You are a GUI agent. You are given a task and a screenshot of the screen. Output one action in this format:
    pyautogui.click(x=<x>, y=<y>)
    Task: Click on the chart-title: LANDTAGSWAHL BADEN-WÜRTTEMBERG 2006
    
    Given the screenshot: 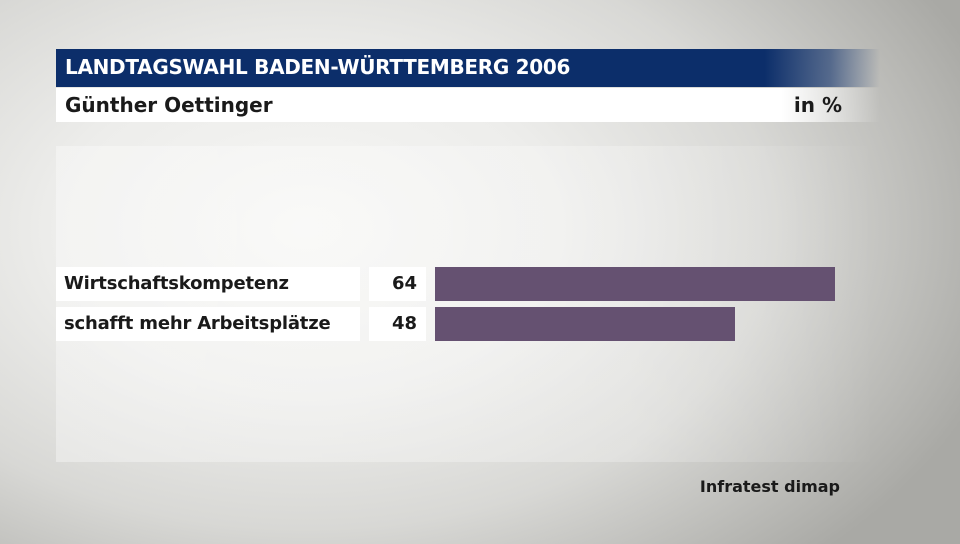 What is the action you would take?
    pyautogui.click(x=318, y=67)
    